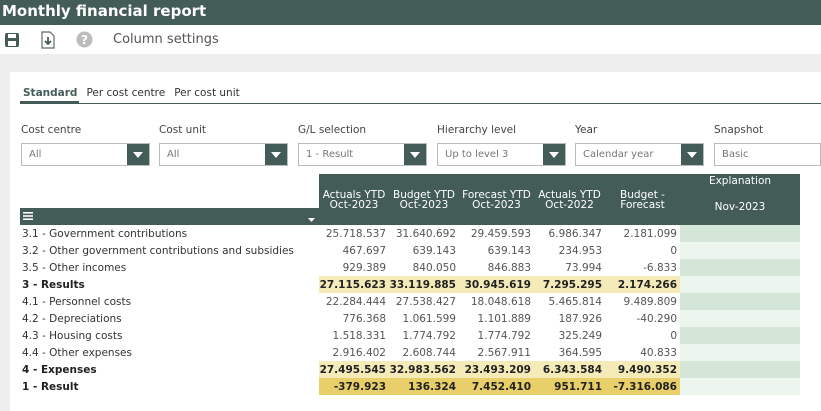  What do you see at coordinates (362, 154) in the screenshot?
I see `gl-selection-select: 1 - Result` at bounding box center [362, 154].